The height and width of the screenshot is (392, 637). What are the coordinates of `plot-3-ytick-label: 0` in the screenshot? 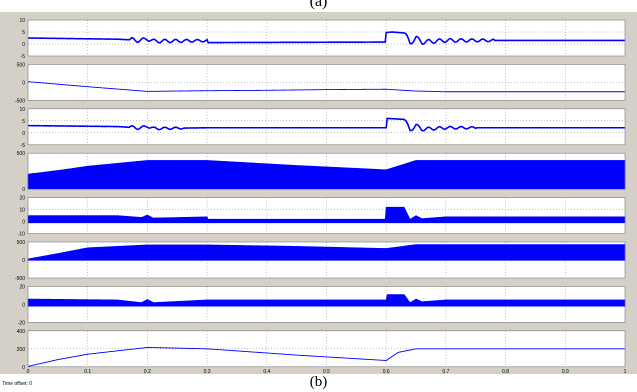 It's located at (23, 134).